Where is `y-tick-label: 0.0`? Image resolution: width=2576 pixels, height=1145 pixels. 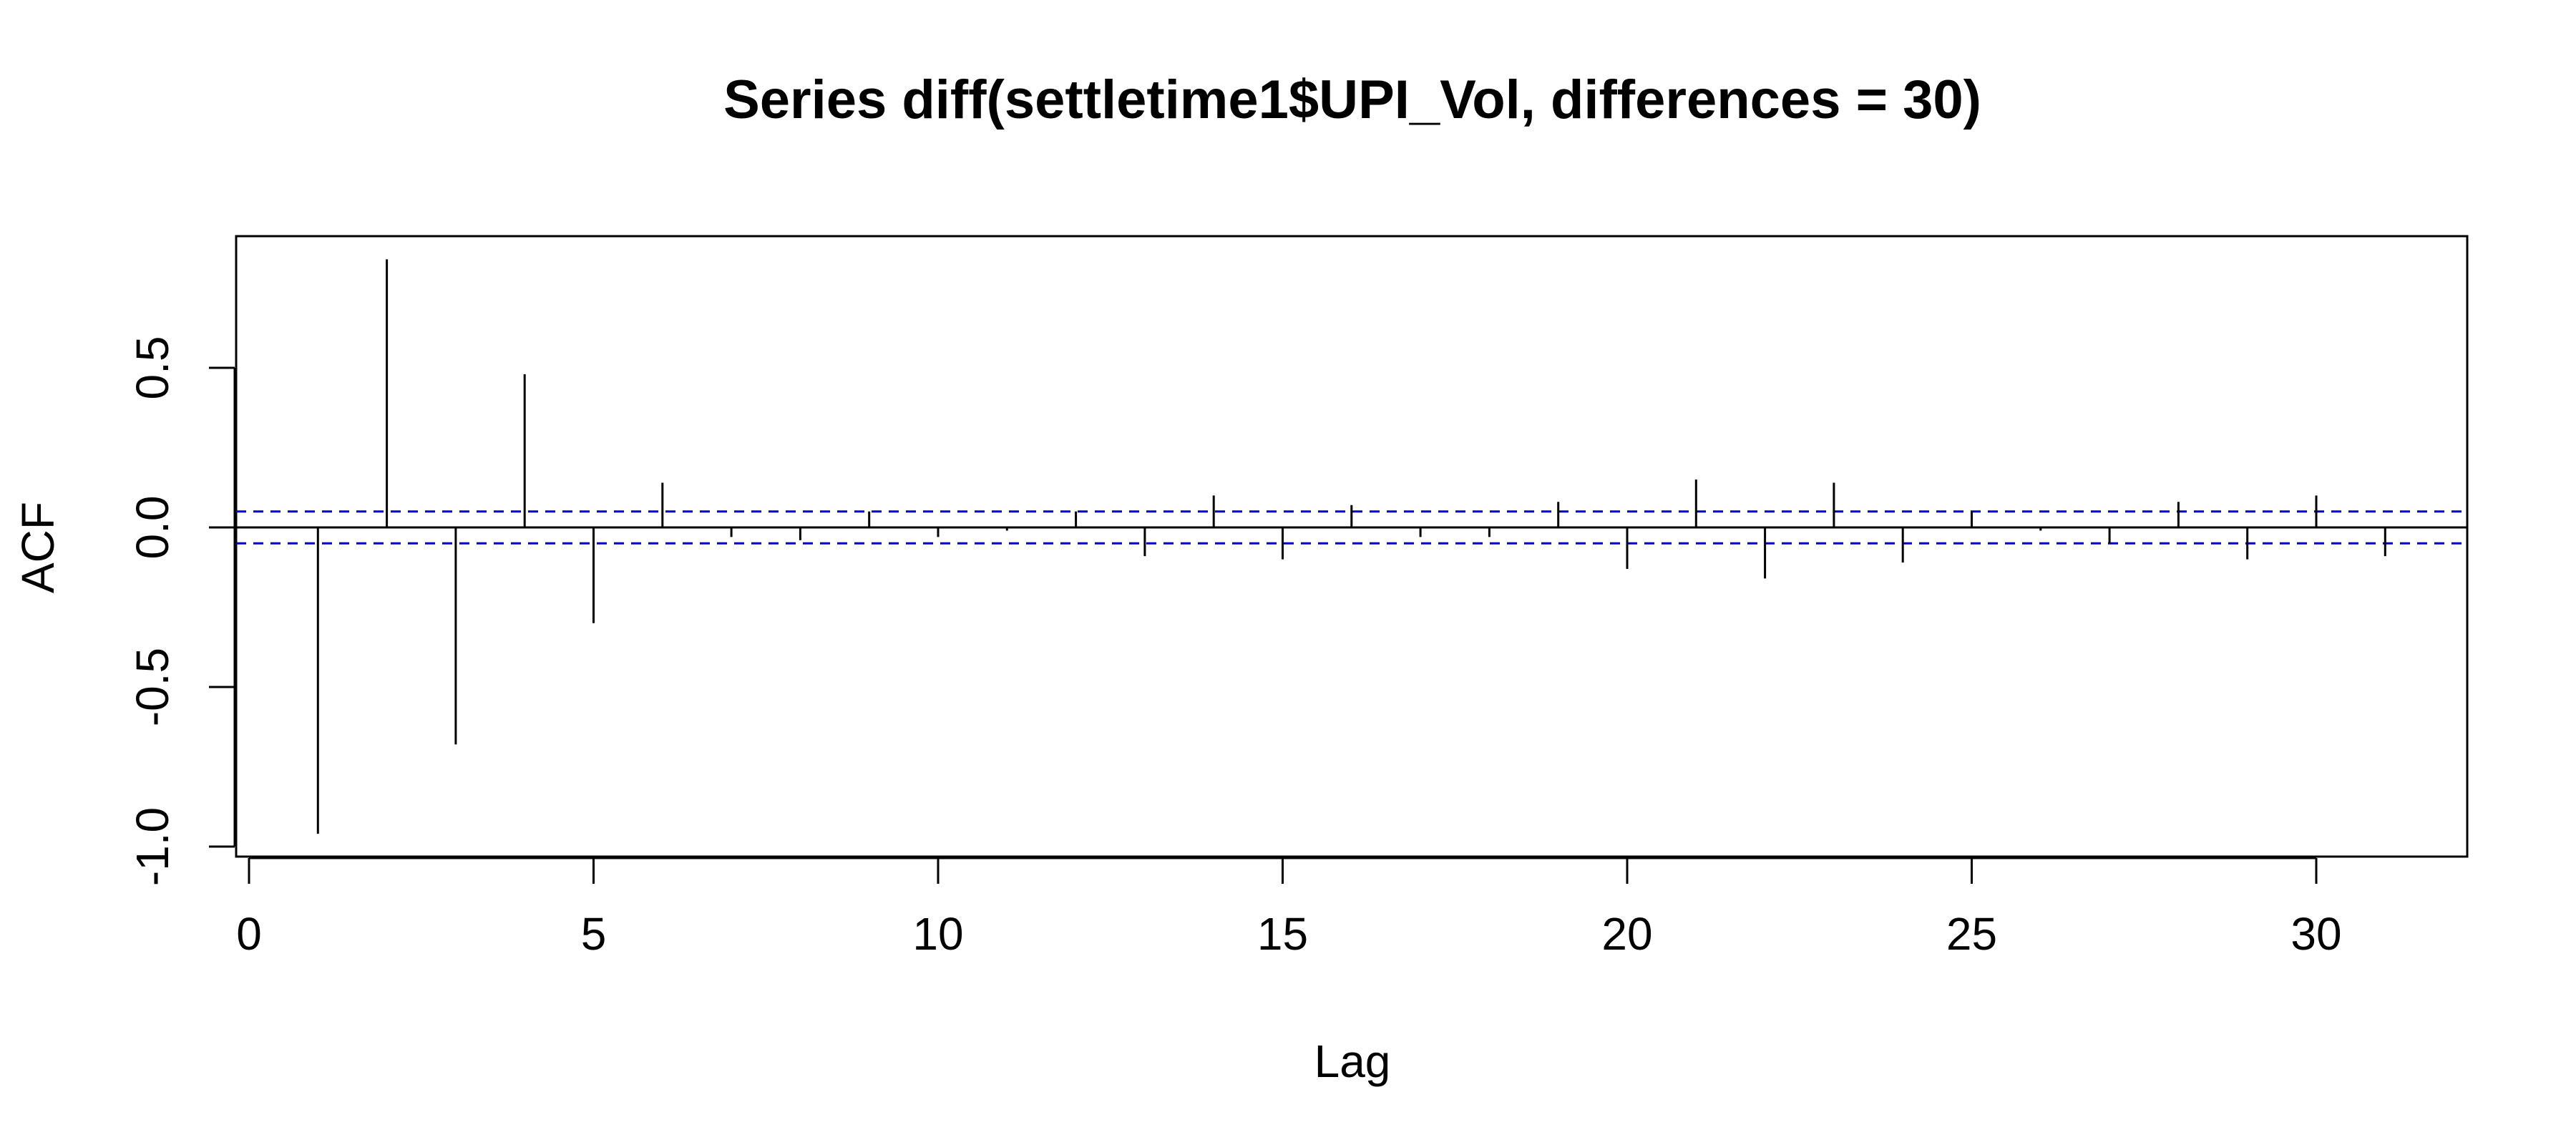
y-tick-label: 0.0 is located at coordinates (152, 528).